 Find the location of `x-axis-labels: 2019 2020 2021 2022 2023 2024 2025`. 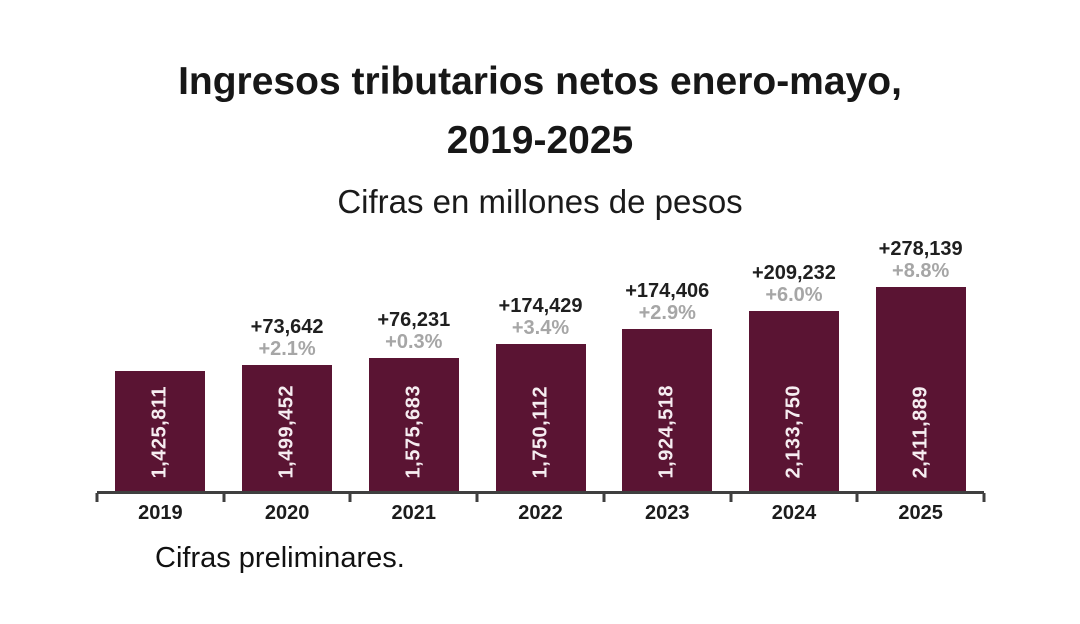

x-axis-labels: 2019 2020 2021 2022 2023 2024 2025 is located at coordinates (540, 513).